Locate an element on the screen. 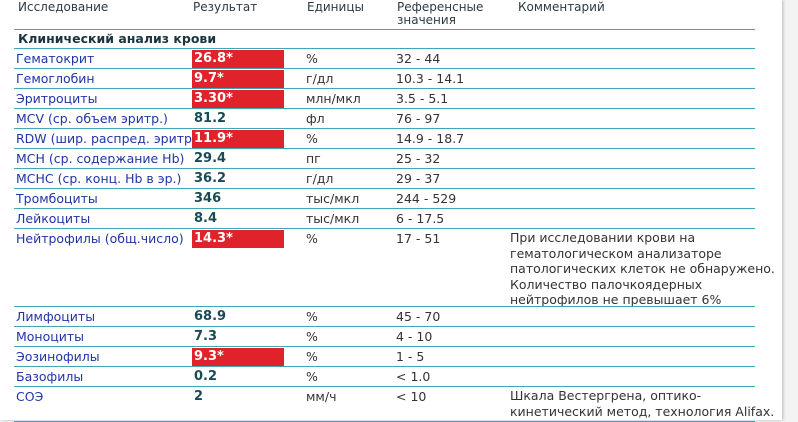  test-name: Моноциты is located at coordinates (50, 336).